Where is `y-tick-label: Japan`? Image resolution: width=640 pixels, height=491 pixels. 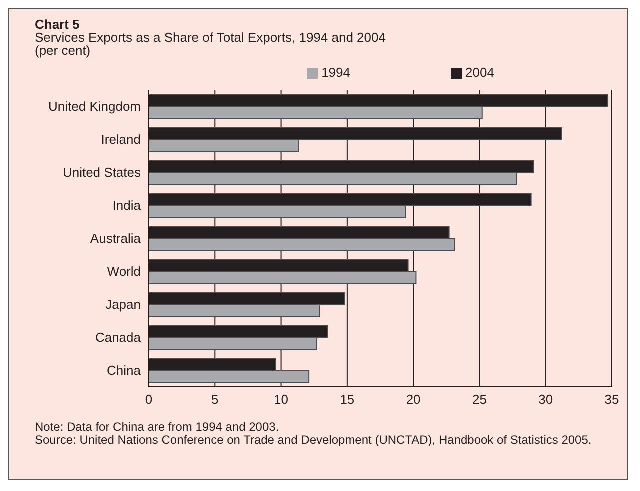
y-tick-label: Japan is located at coordinates (123, 304).